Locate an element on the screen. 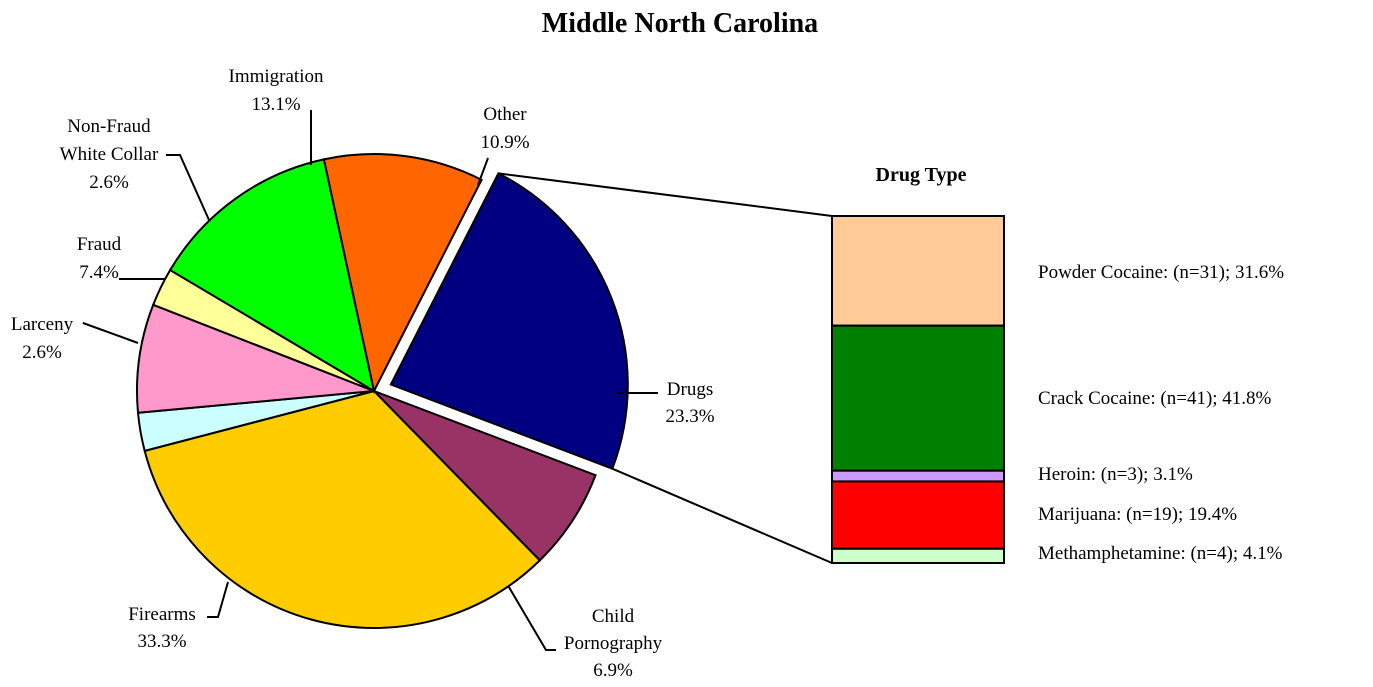 The width and height of the screenshot is (1373, 687). pie-label-text: White Collar is located at coordinates (109, 154).